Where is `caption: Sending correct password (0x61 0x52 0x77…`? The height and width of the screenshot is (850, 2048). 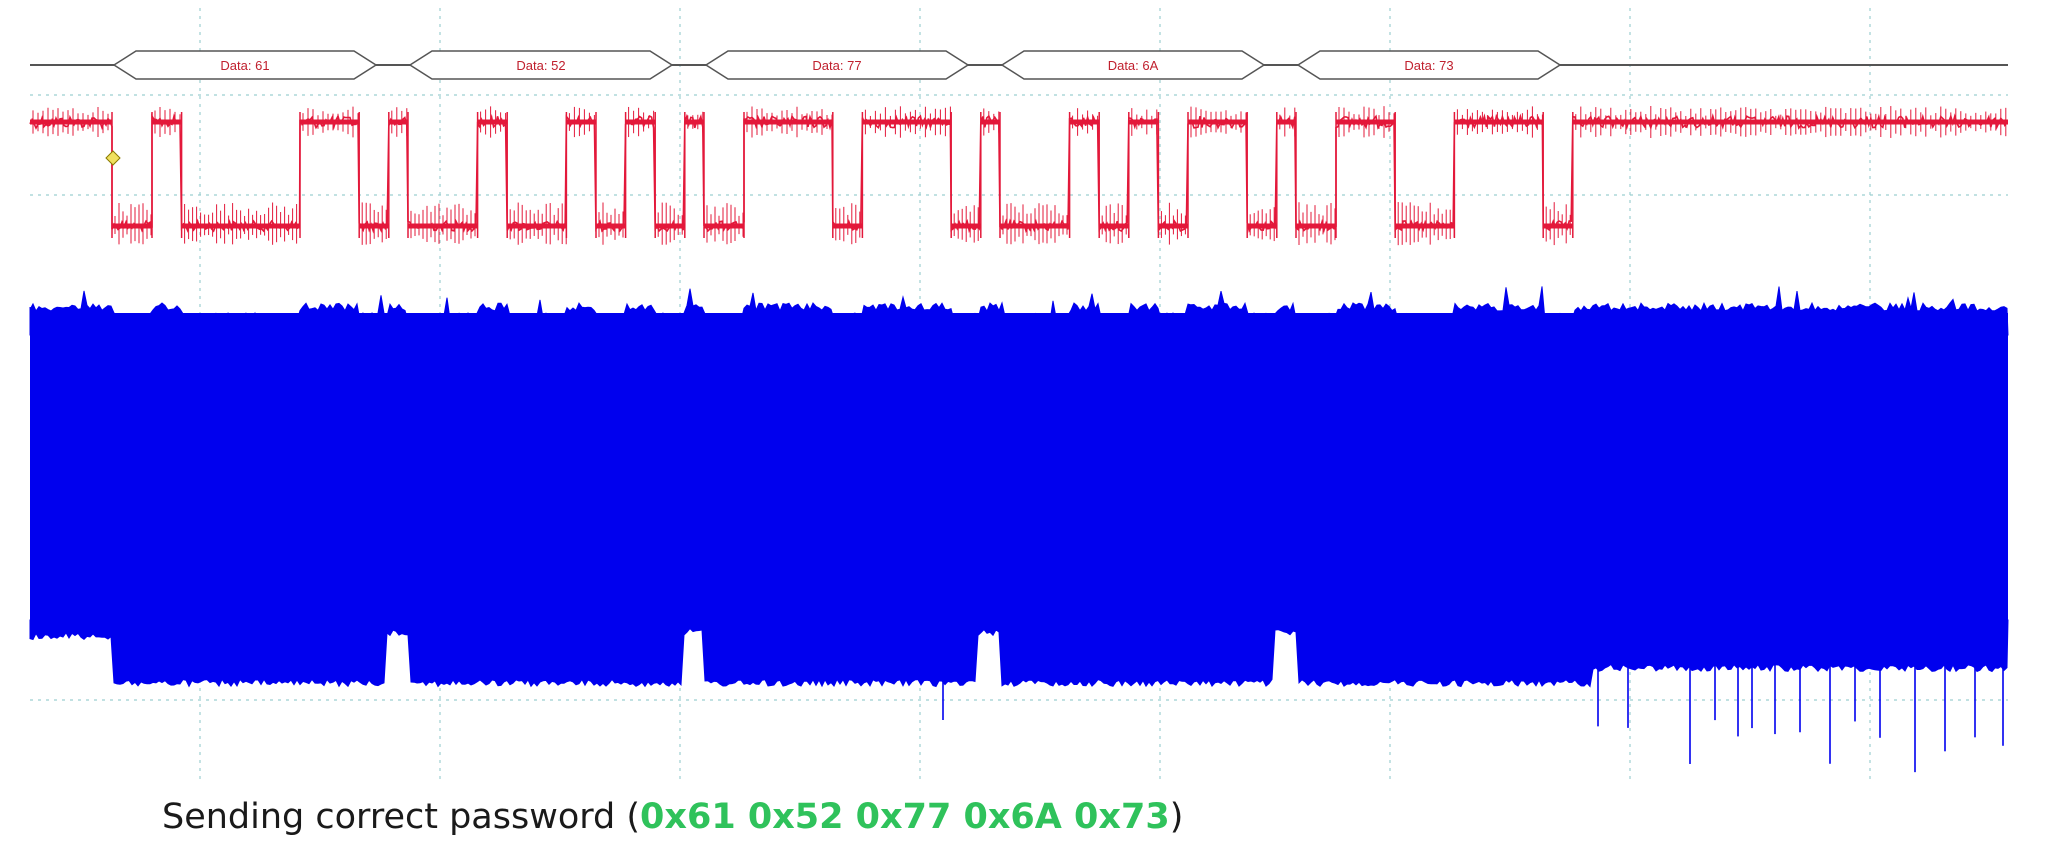 caption: Sending correct password (0x61 0x52 0x77… is located at coordinates (672, 817).